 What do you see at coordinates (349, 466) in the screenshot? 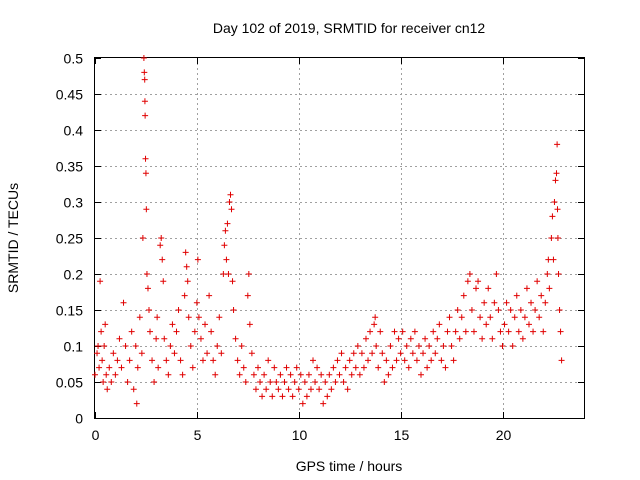
I see `x-axis-label: GPS time / hours` at bounding box center [349, 466].